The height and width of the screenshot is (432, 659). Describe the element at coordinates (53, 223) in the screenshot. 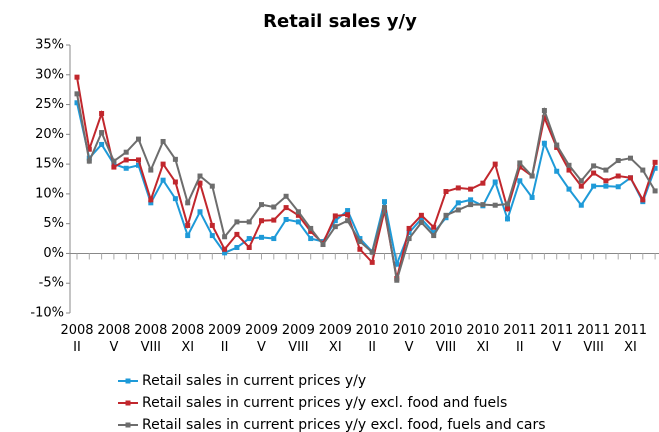

I see `y-tick-label: 5%` at that location.